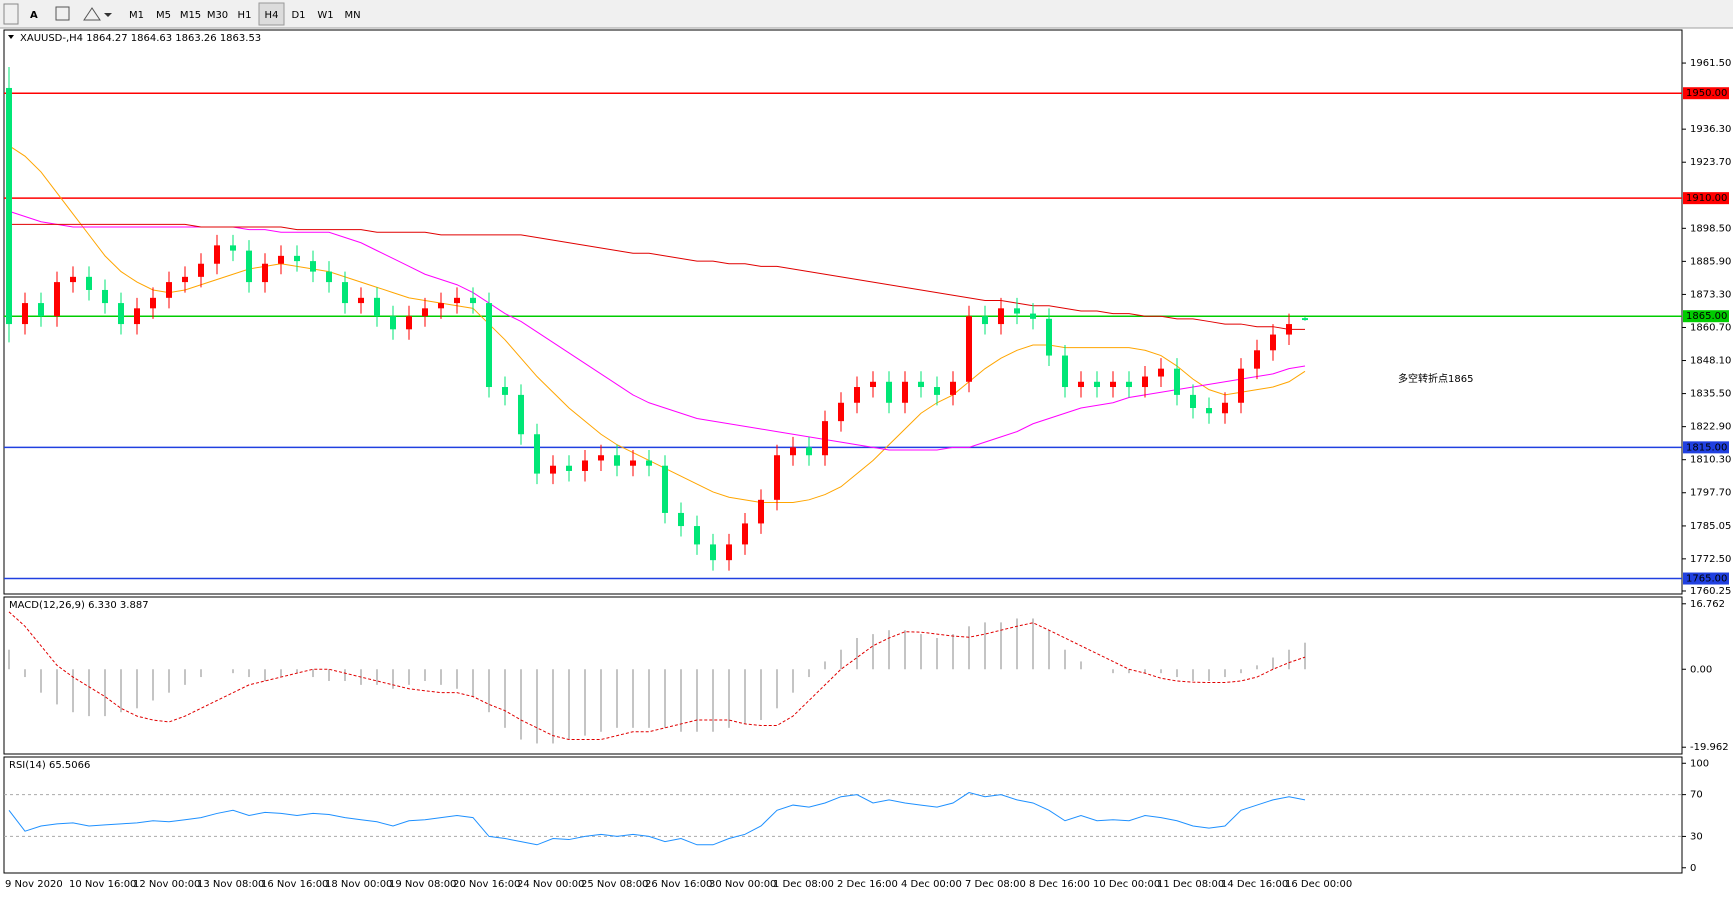 This screenshot has width=1733, height=901. I want to click on timeframe-button, so click(271, 14).